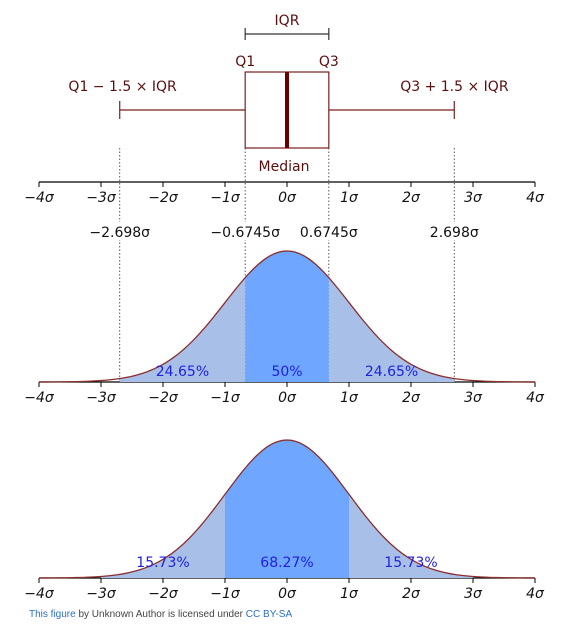 The width and height of the screenshot is (578, 628). I want to click on middle-tick-label: −4σ, so click(39, 398).